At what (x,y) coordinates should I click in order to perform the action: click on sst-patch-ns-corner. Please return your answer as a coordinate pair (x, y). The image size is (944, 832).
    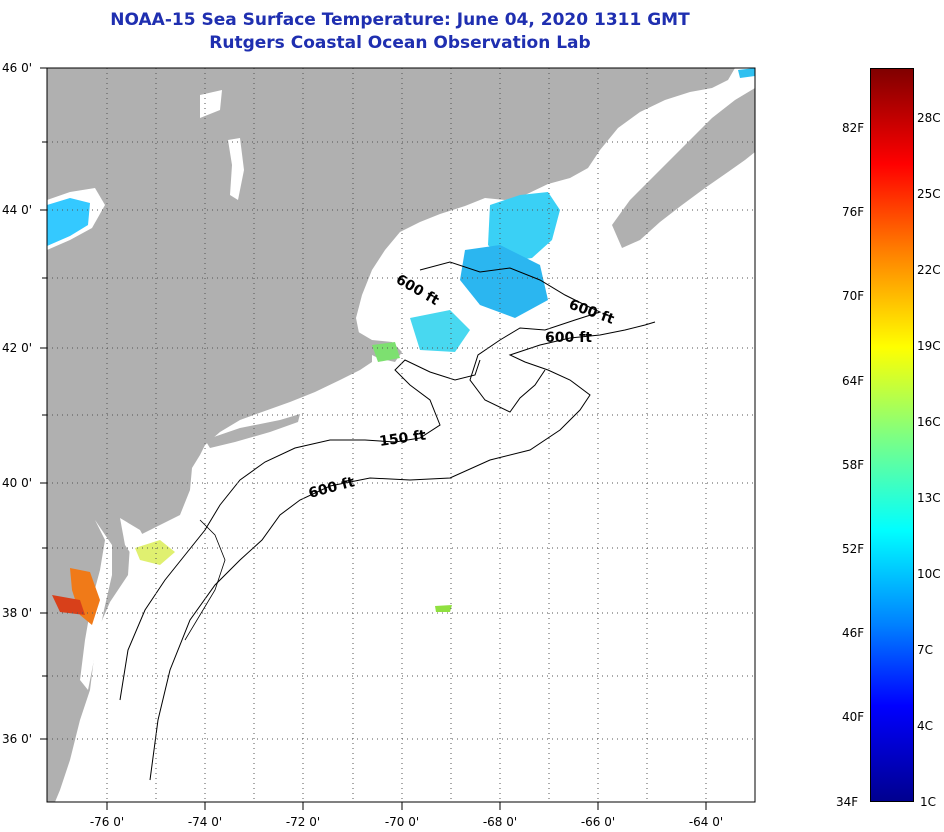
    Looking at the image, I should click on (746, 73).